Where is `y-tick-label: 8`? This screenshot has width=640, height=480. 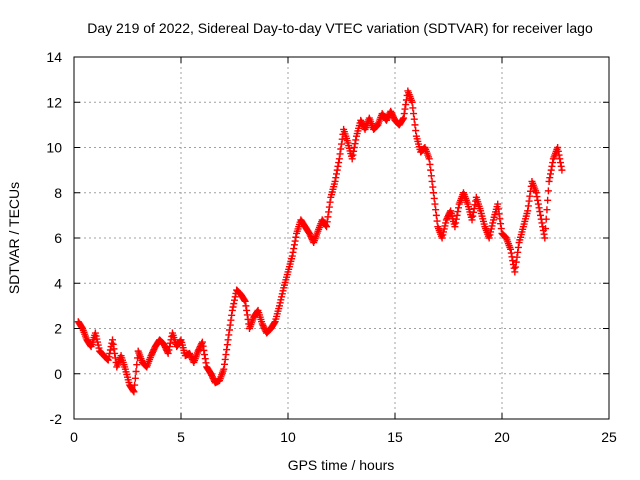
y-tick-label: 8 is located at coordinates (58, 193).